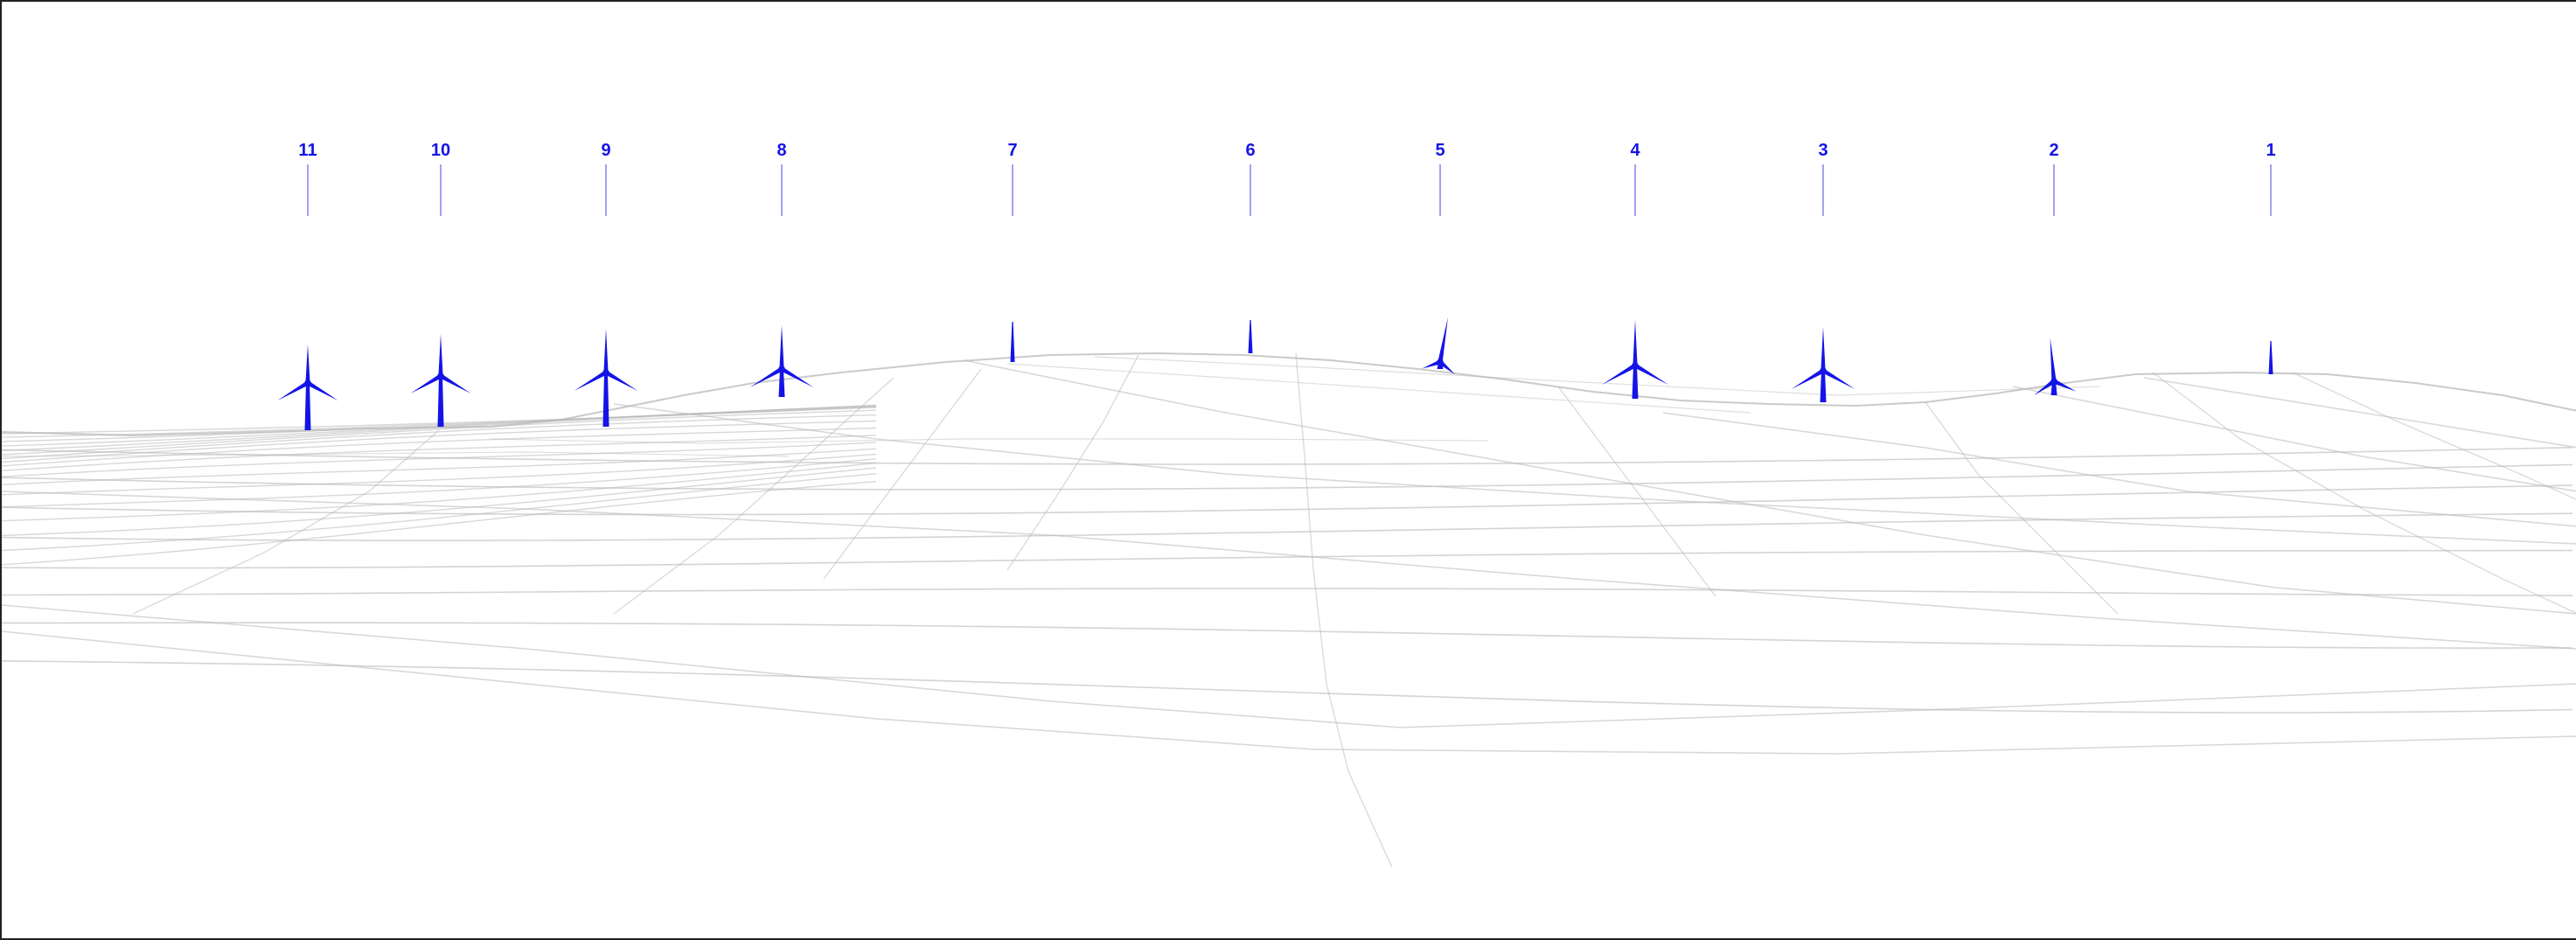 This screenshot has width=2576, height=940. What do you see at coordinates (1823, 150) in the screenshot?
I see `turbine-label-3: 3` at bounding box center [1823, 150].